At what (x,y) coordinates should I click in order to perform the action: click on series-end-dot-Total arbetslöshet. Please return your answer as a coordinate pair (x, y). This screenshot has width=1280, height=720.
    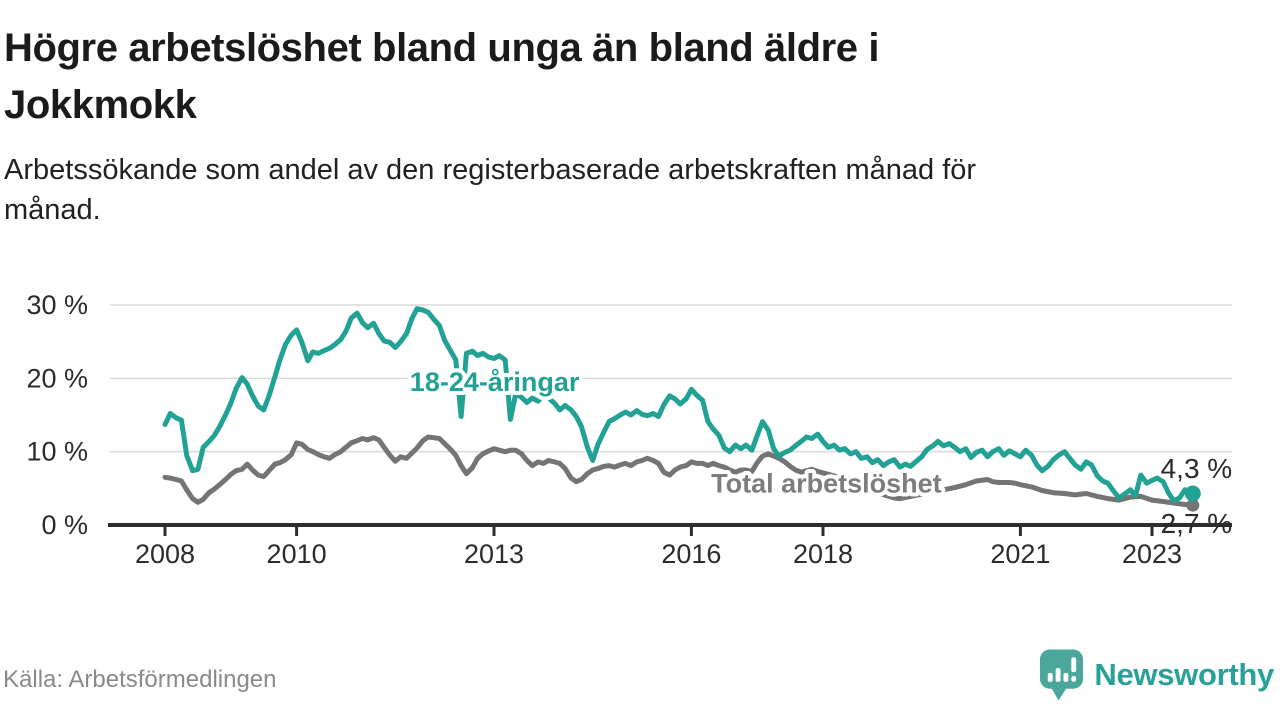
    Looking at the image, I should click on (1193, 505).